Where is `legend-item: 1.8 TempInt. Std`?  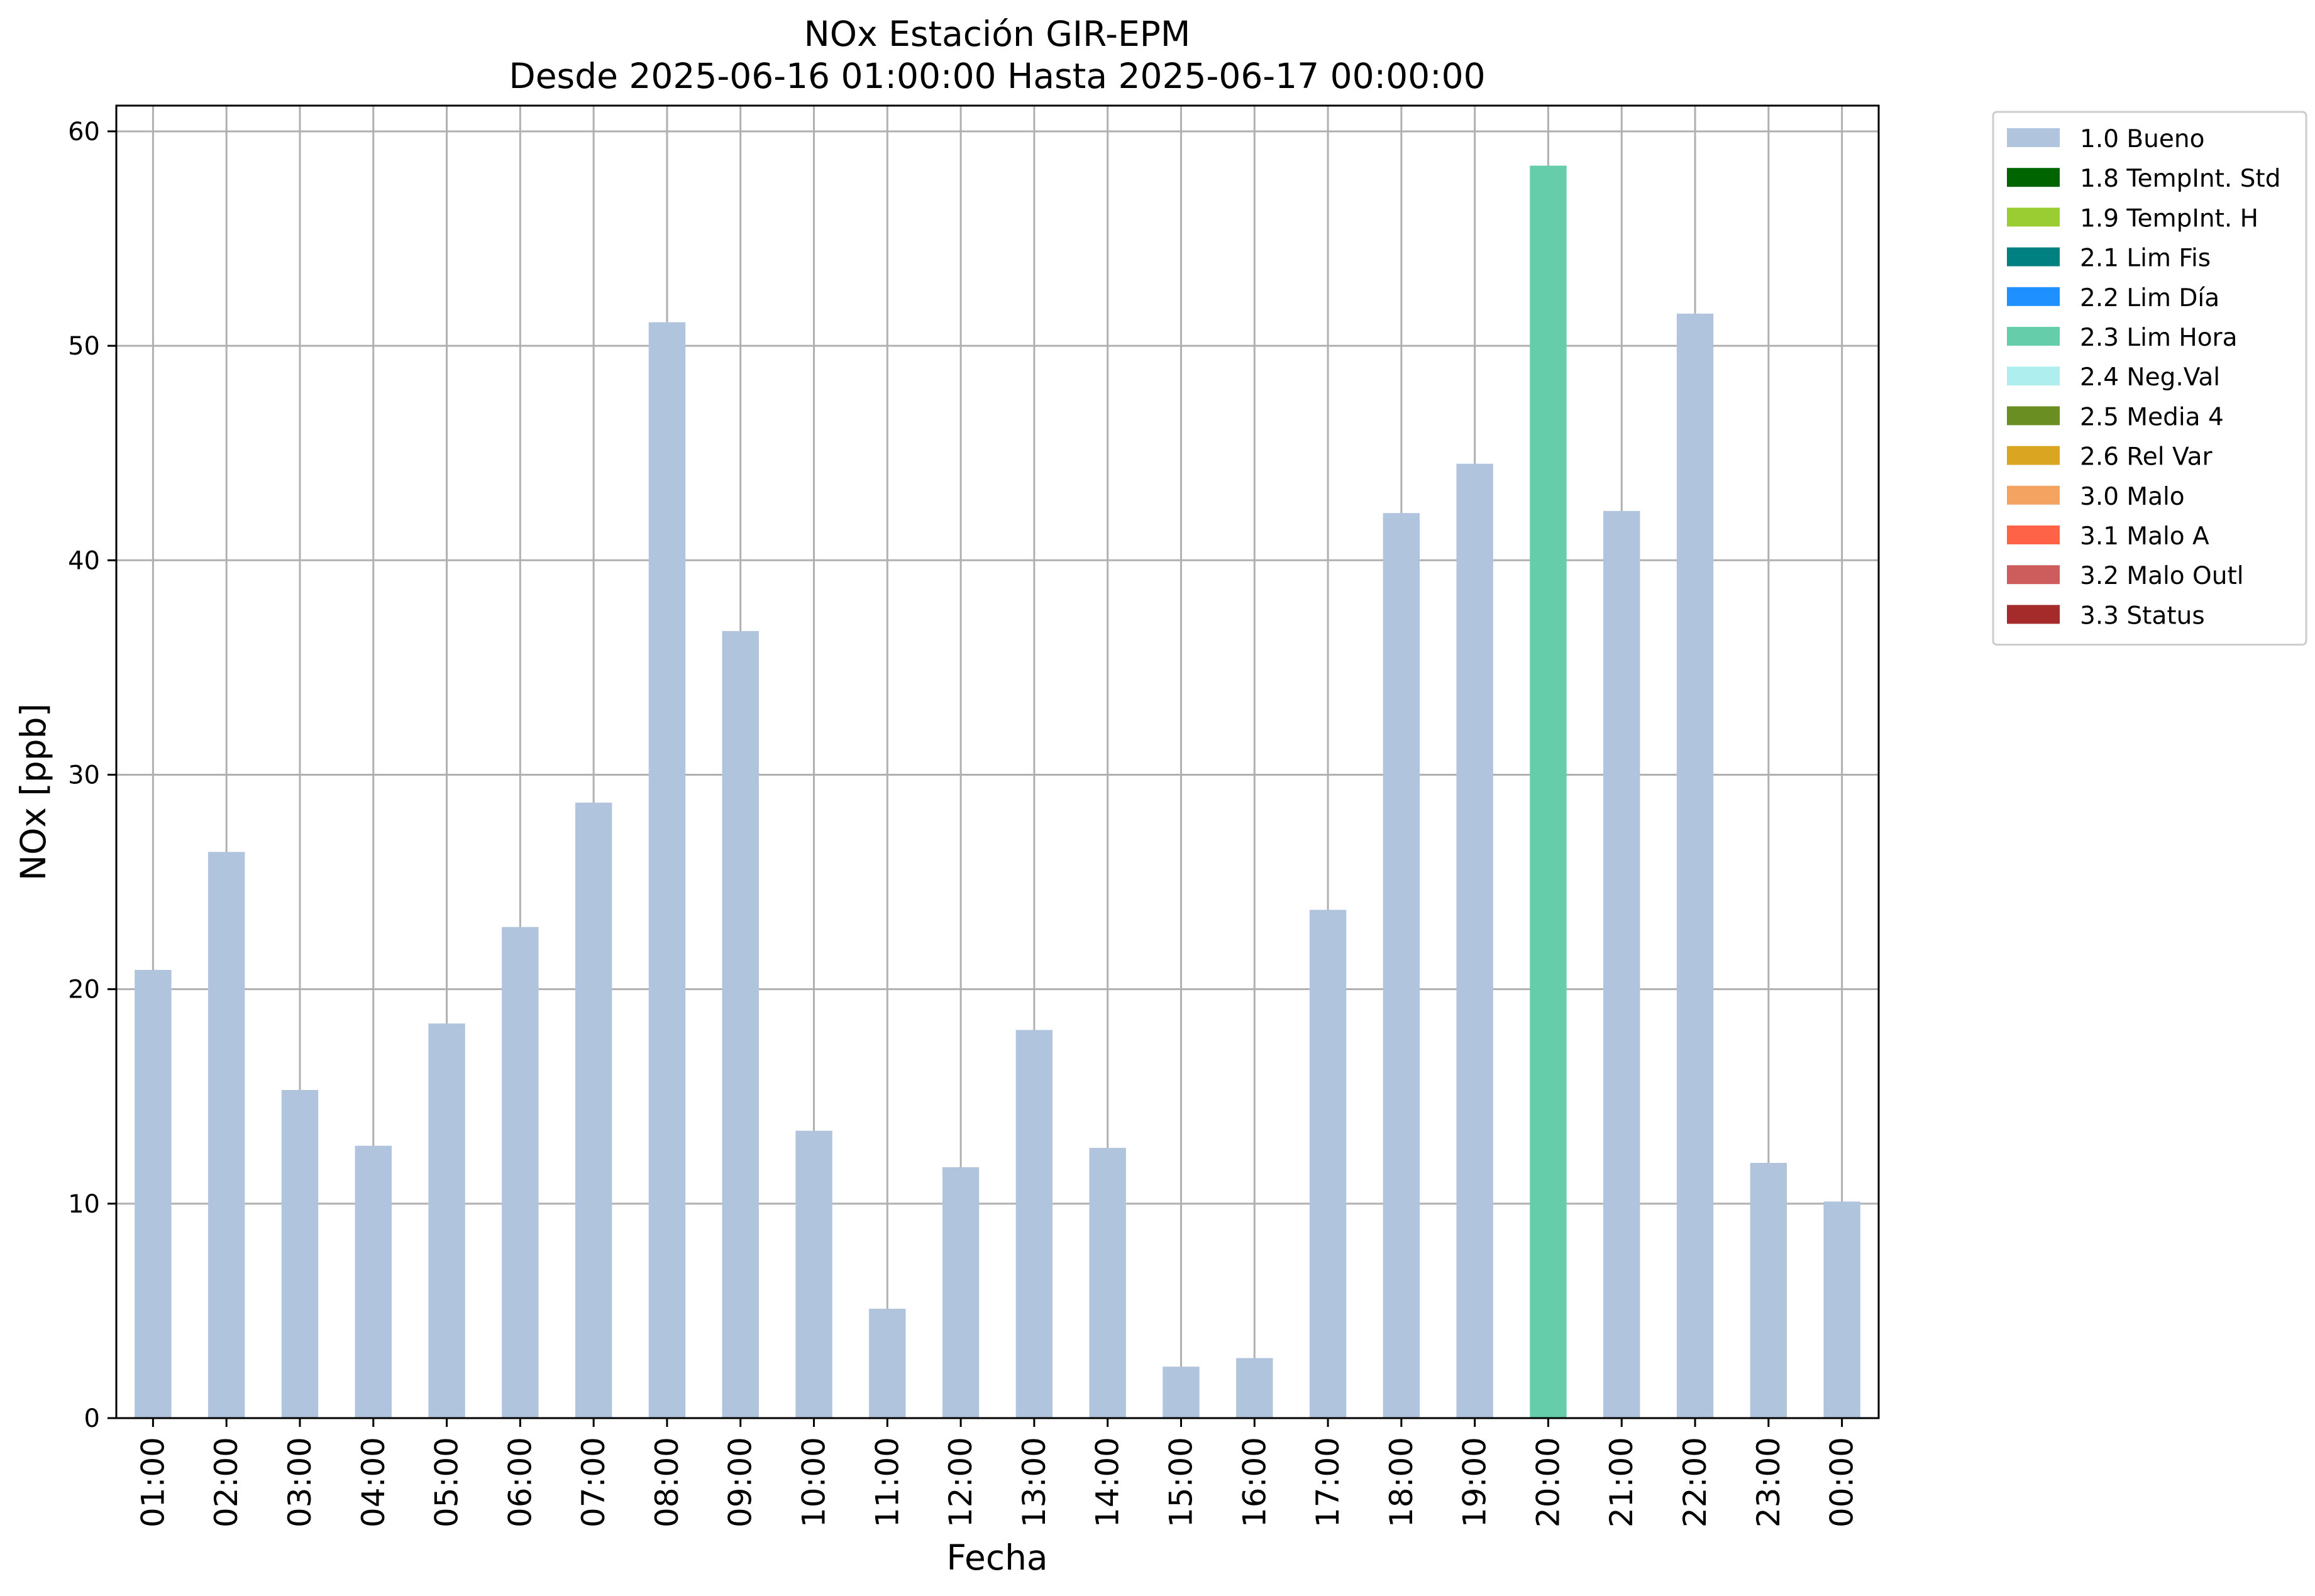 legend-item: 1.8 TempInt. Std is located at coordinates (2143, 179).